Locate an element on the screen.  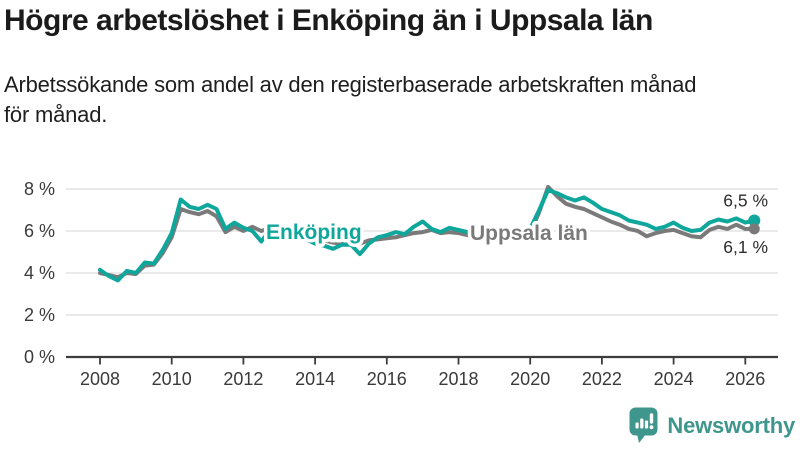
x-tick-label: 2012 is located at coordinates (243, 379).